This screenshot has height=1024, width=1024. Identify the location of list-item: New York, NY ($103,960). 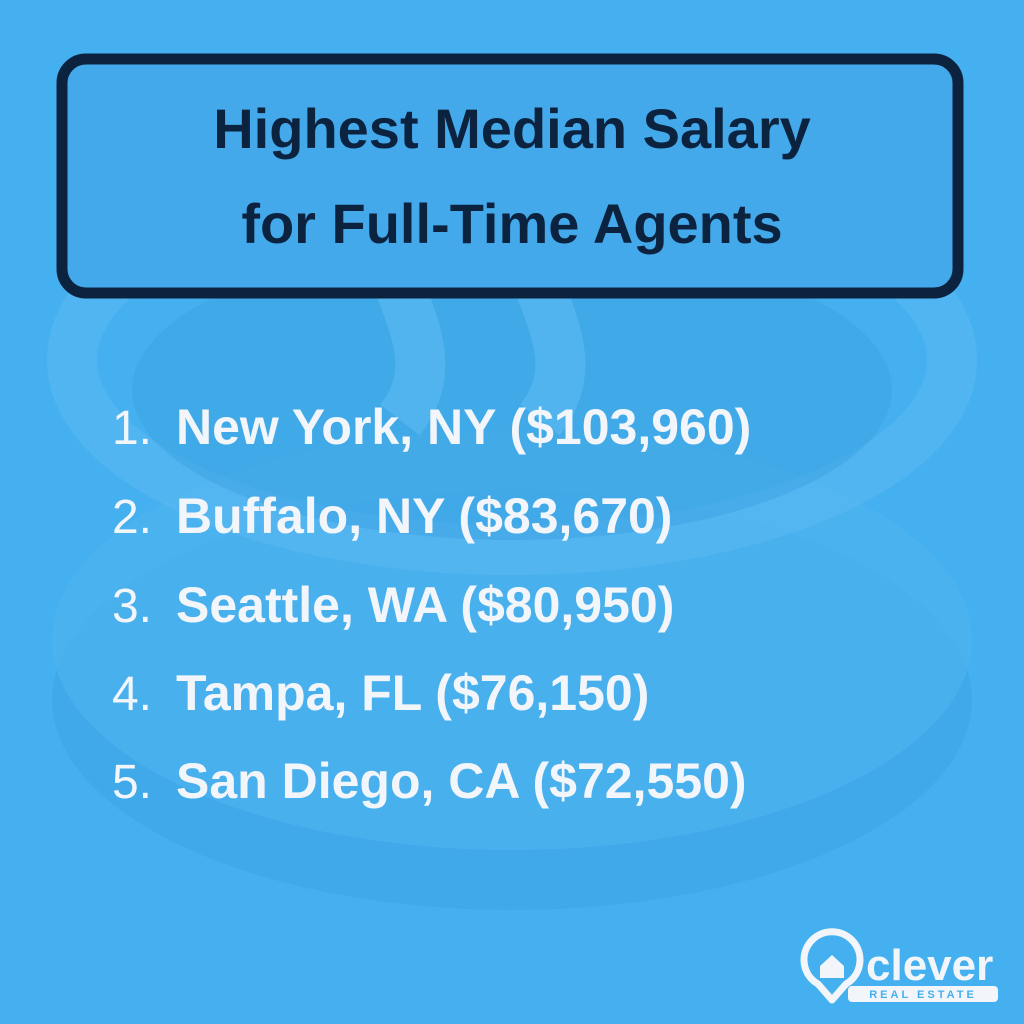
(463, 427).